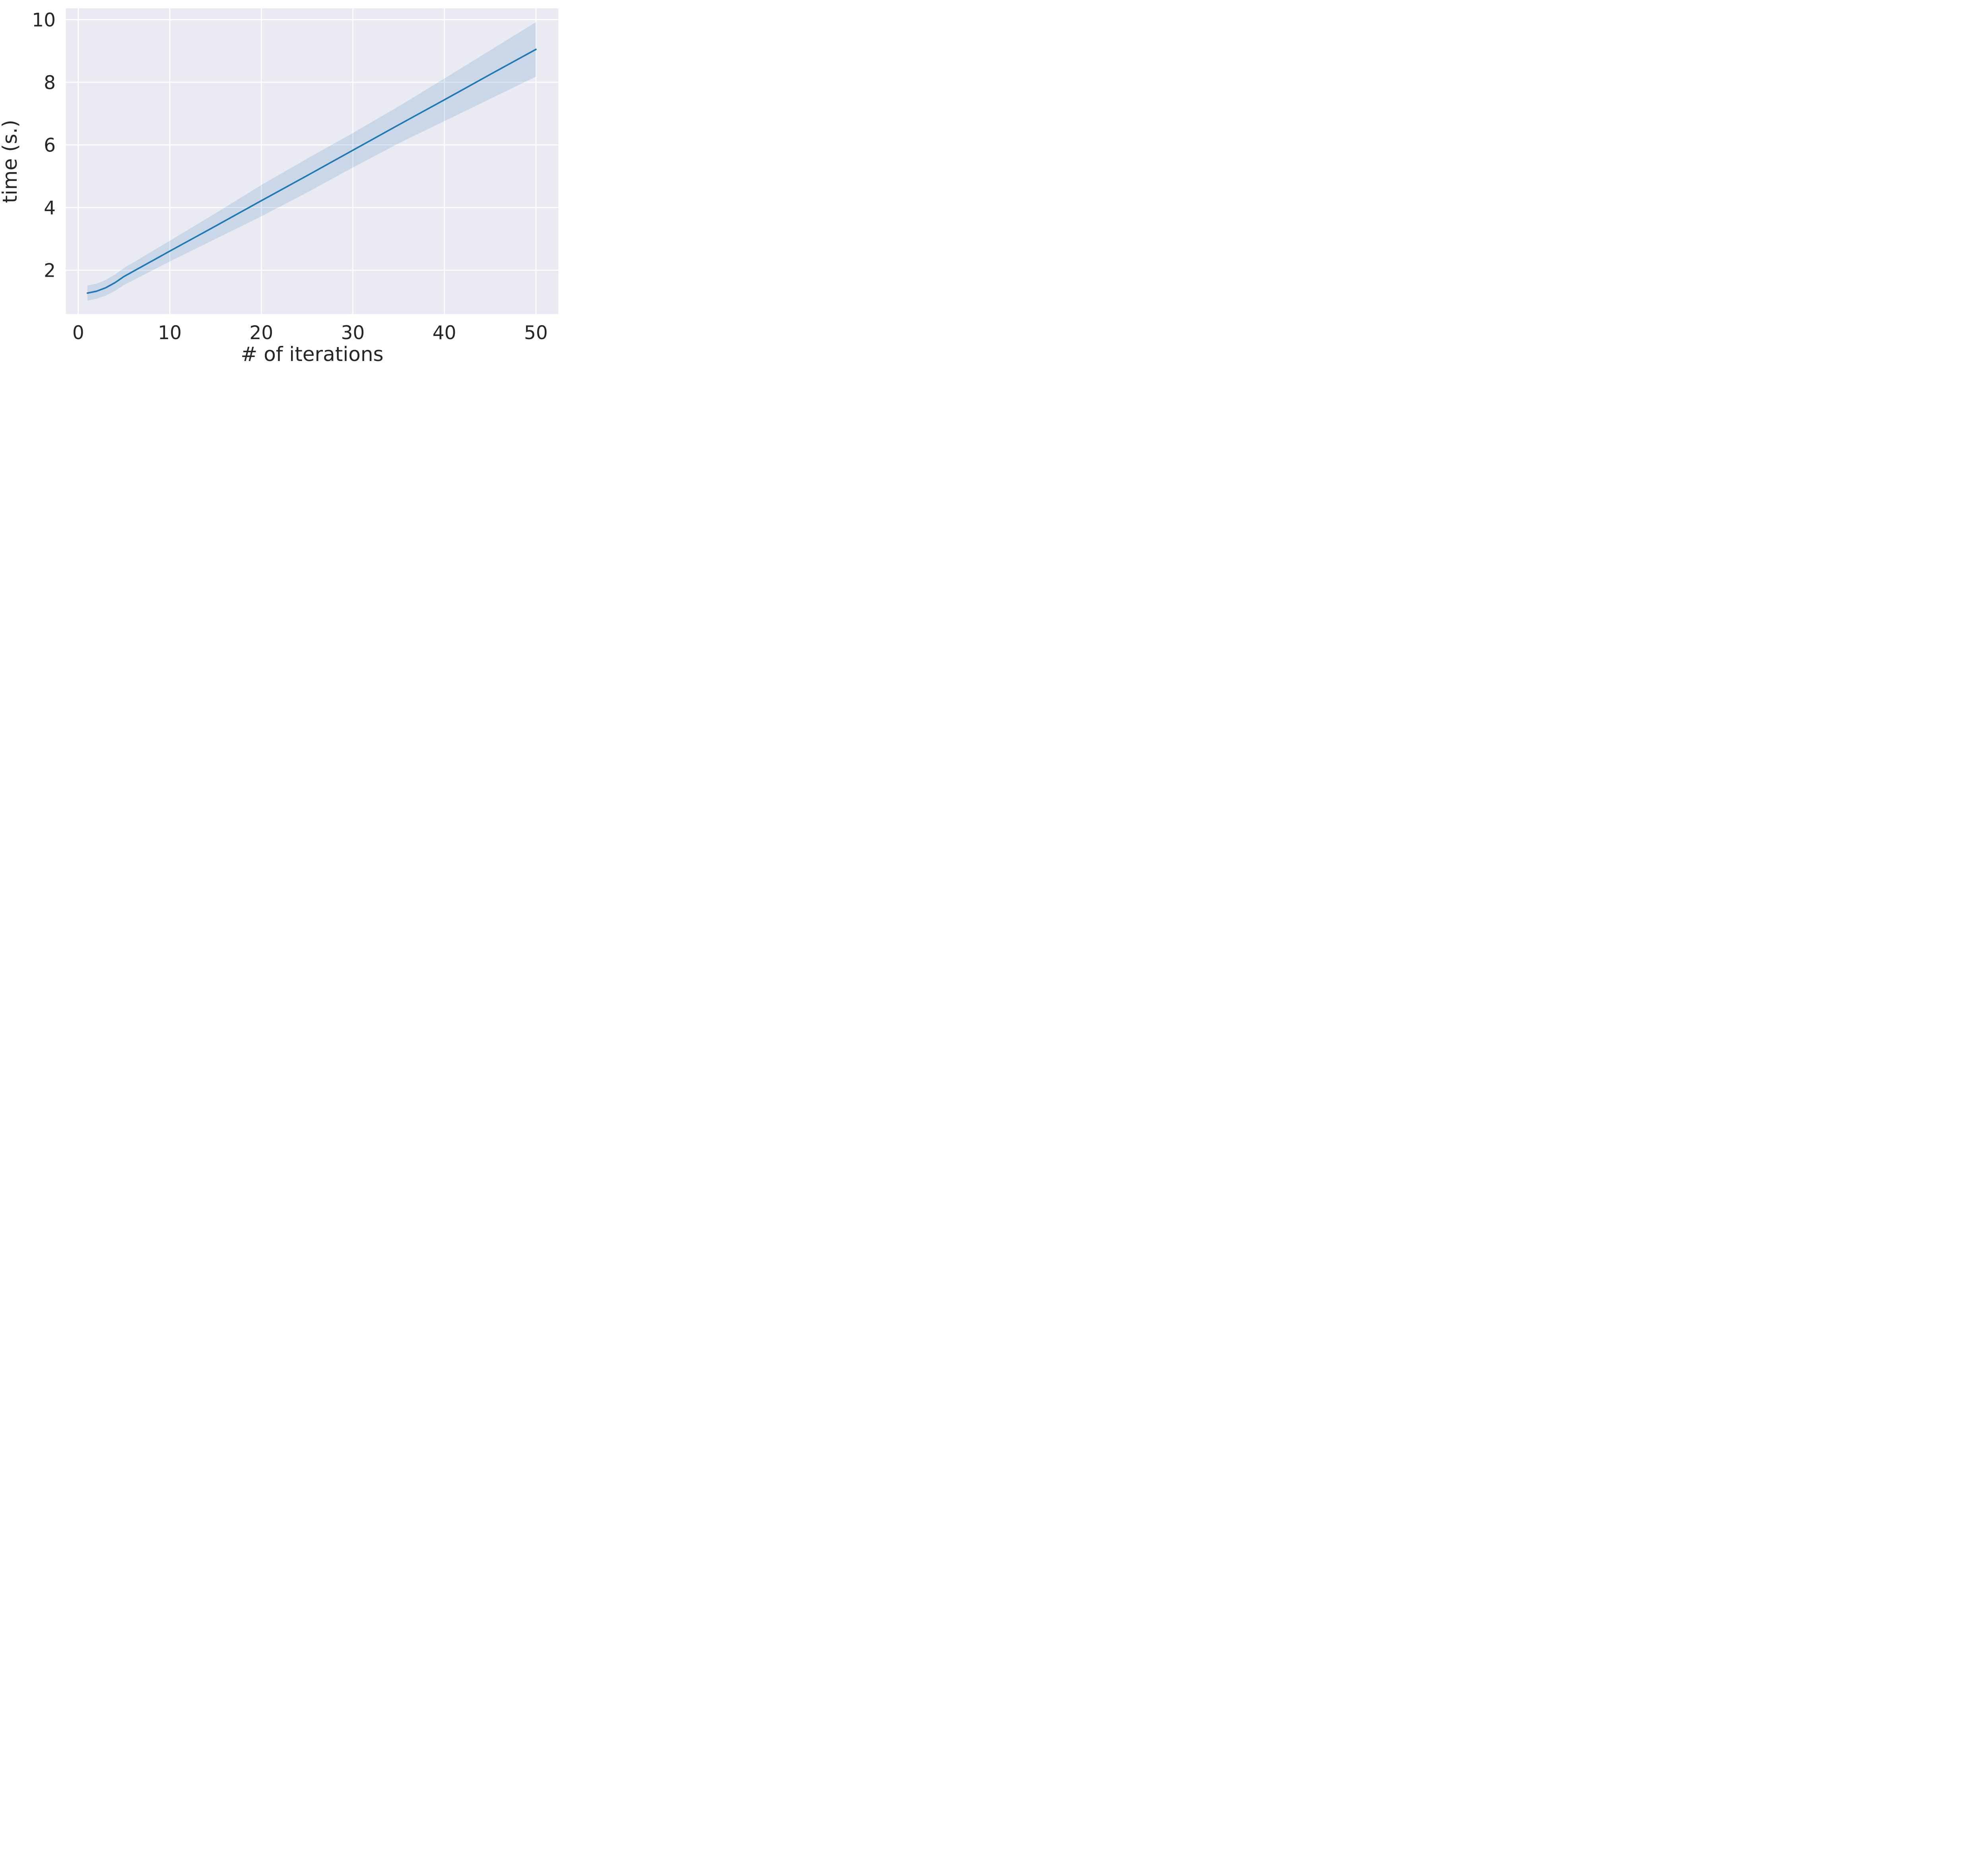 The width and height of the screenshot is (1988, 1863). Describe the element at coordinates (311, 171) in the screenshot. I see `trend-line` at that location.